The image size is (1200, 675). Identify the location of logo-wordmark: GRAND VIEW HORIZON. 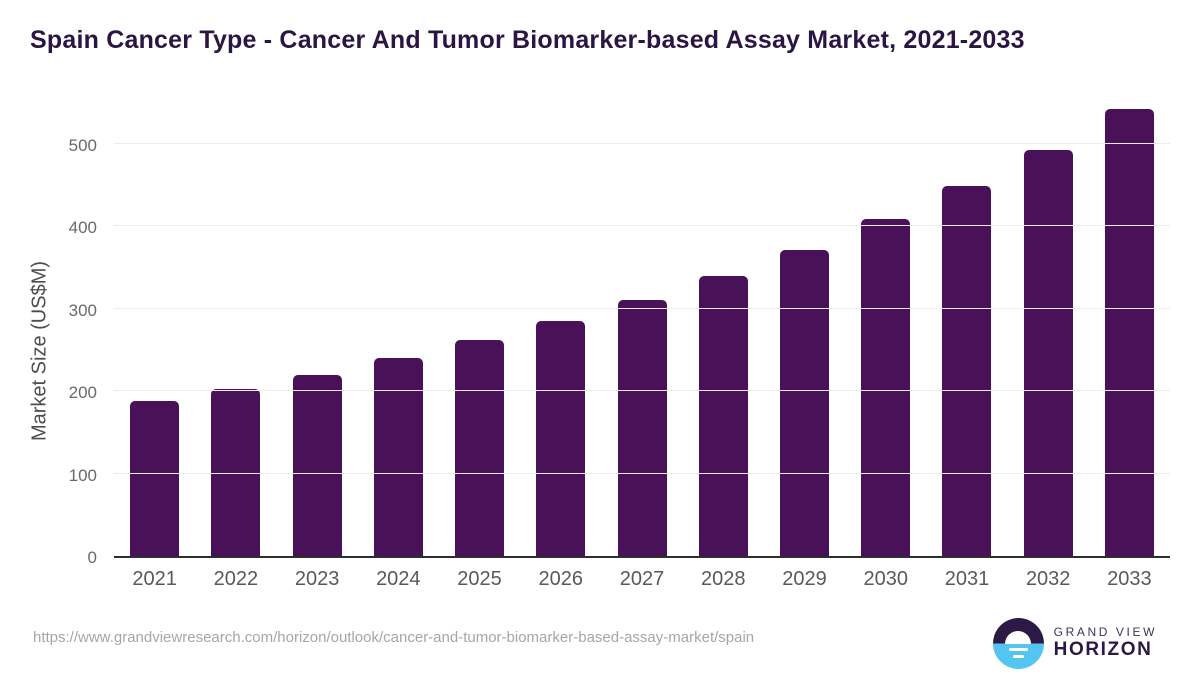
(1105, 643).